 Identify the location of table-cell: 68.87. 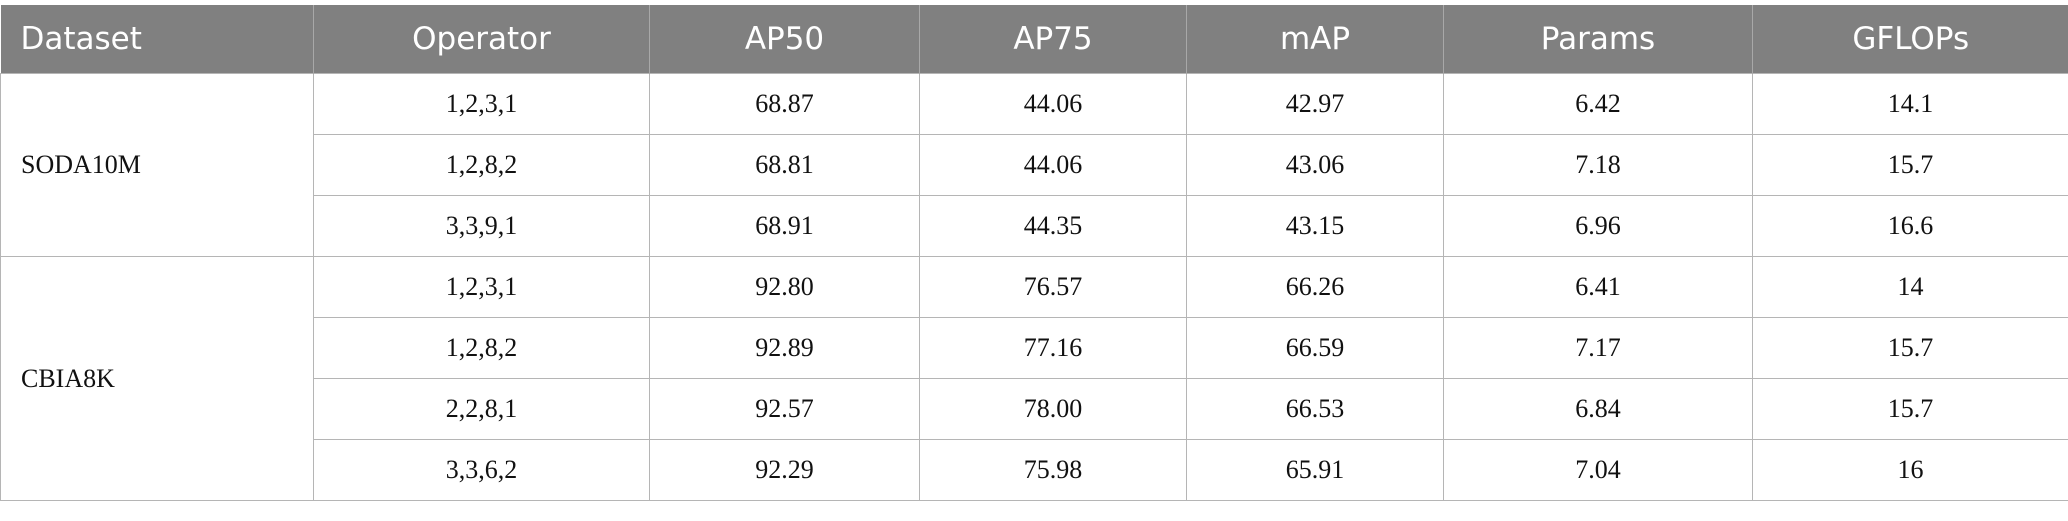
(784, 104).